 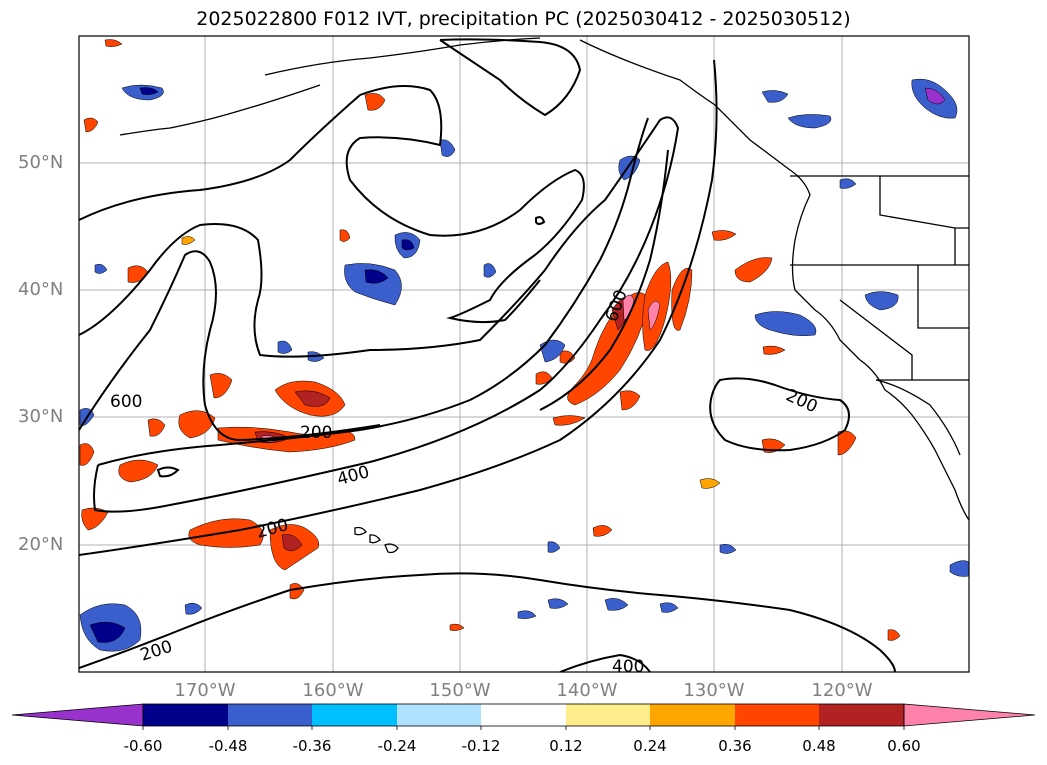 What do you see at coordinates (220, 110) in the screenshot?
I see `aleutian-chain` at bounding box center [220, 110].